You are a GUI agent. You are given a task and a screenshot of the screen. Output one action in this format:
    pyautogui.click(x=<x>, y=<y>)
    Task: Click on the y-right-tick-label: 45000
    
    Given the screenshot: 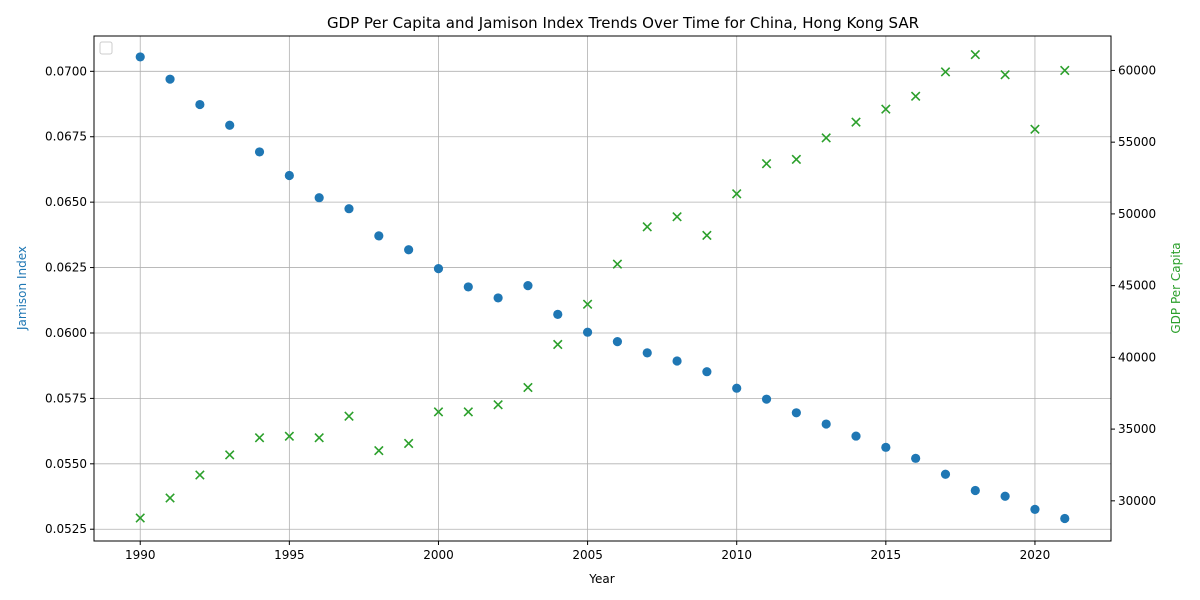 What is the action you would take?
    pyautogui.click(x=1137, y=286)
    